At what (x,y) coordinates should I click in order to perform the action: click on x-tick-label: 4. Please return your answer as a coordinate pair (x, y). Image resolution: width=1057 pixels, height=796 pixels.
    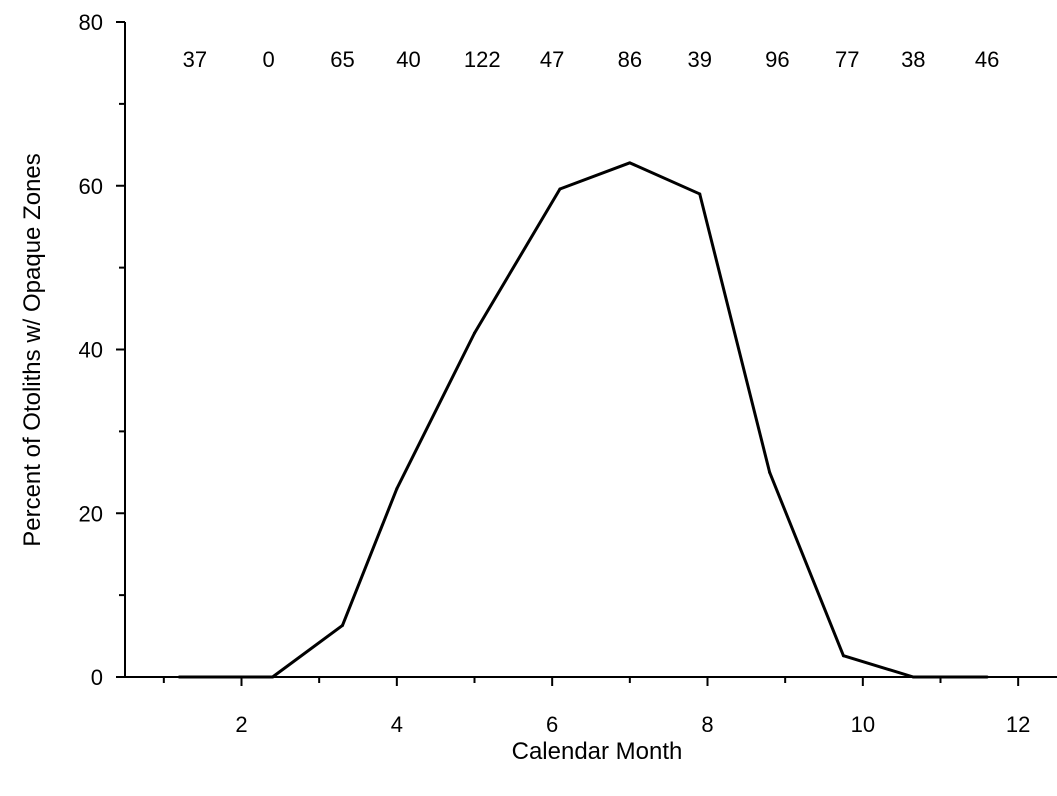
    Looking at the image, I should click on (397, 724).